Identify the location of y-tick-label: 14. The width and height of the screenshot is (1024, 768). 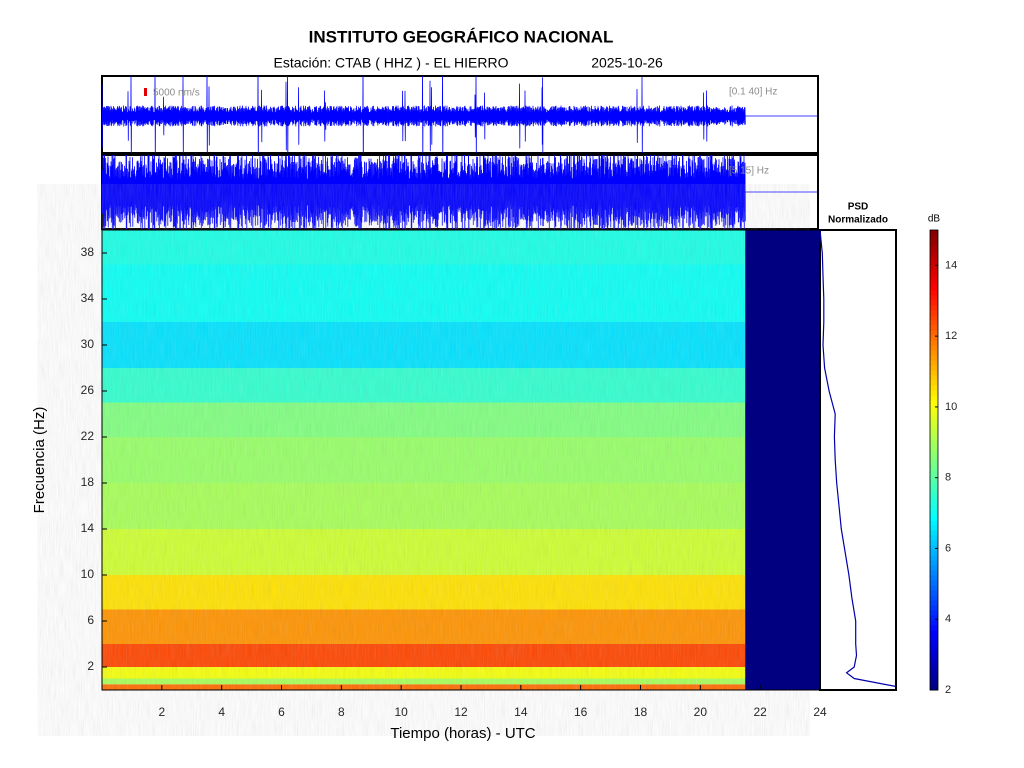
(88, 528).